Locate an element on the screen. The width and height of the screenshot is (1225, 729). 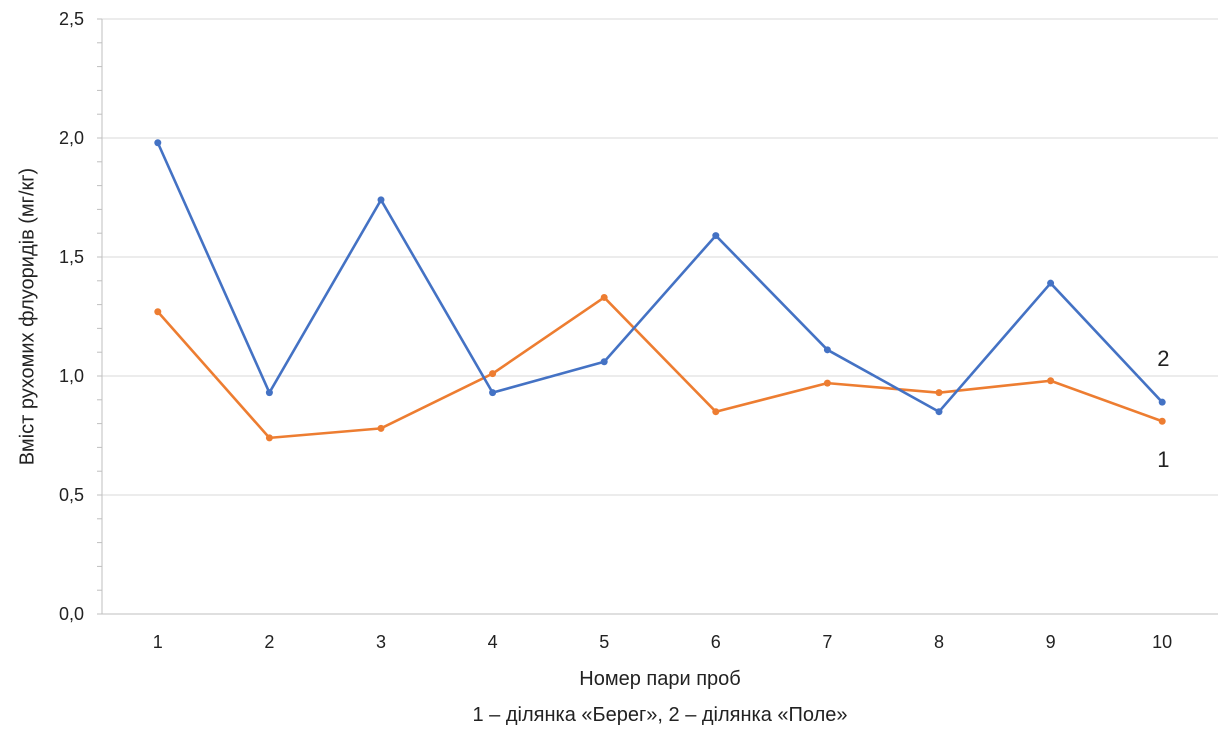
x-tick-label: 6 is located at coordinates (716, 642).